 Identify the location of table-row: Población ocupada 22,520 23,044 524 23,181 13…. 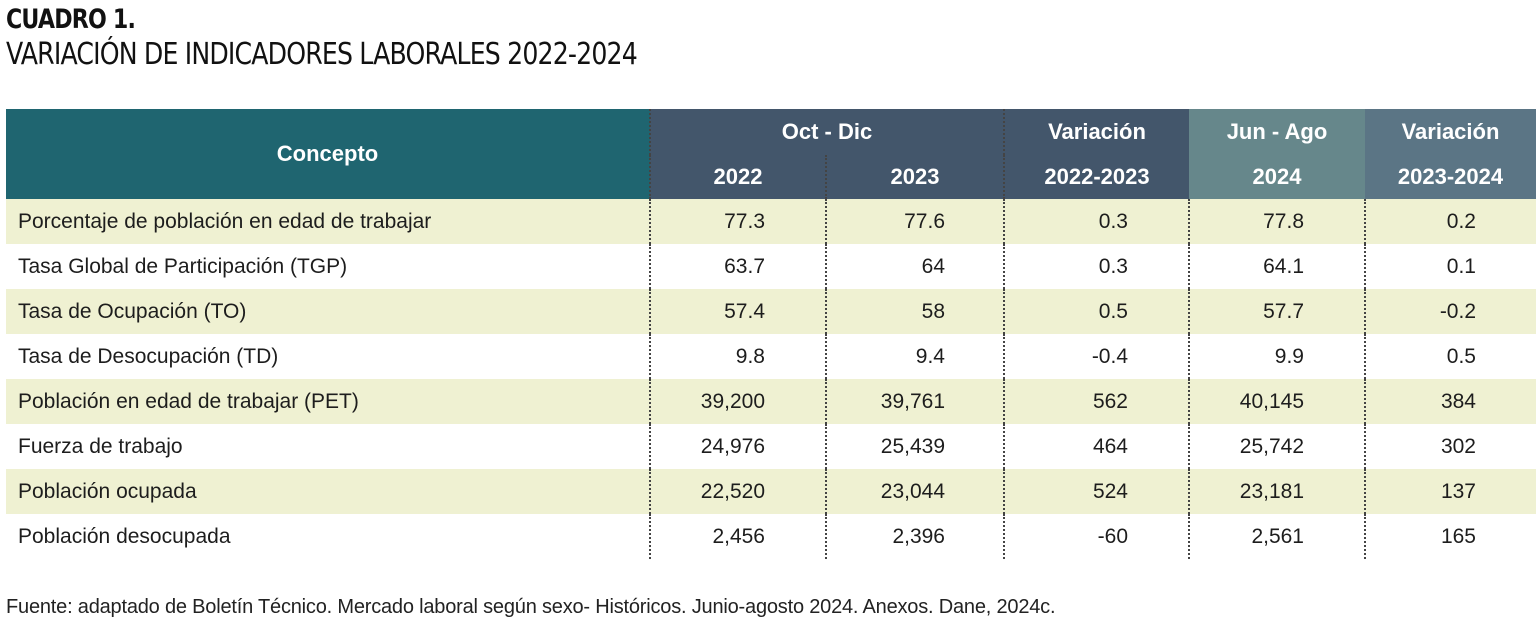
(771, 491).